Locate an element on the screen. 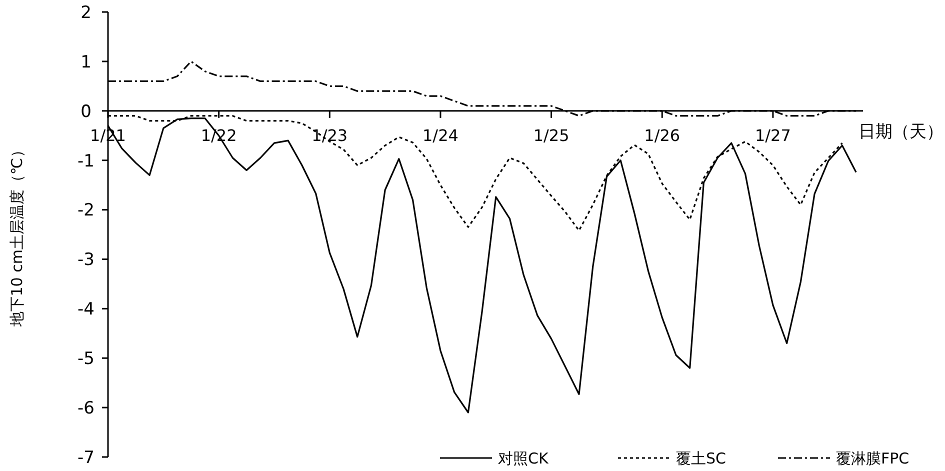  x-axis-title: 日期（天） is located at coordinates (901, 132).